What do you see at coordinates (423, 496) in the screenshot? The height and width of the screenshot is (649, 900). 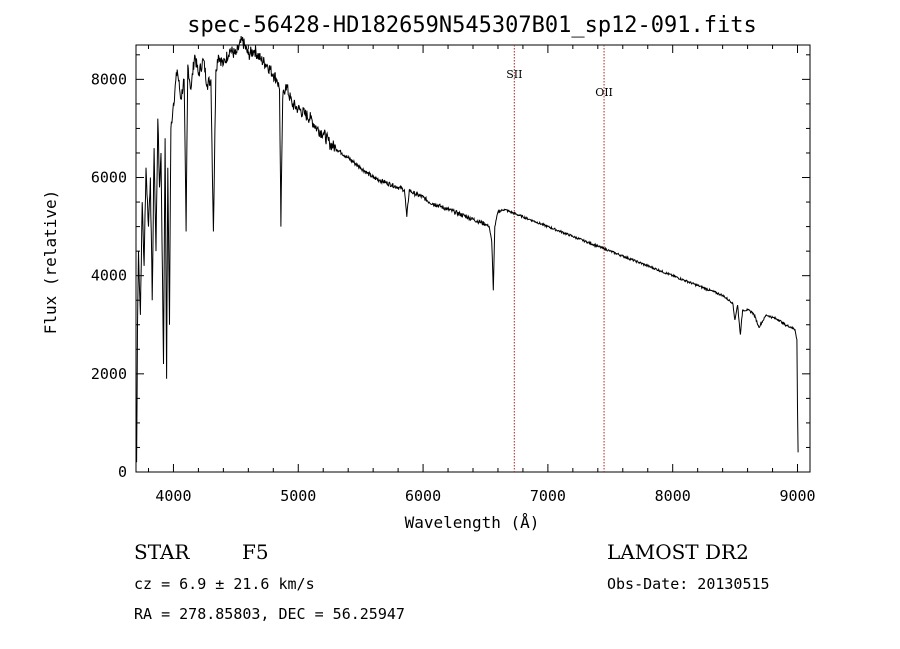 I see `x-tick-label: 6000` at bounding box center [423, 496].